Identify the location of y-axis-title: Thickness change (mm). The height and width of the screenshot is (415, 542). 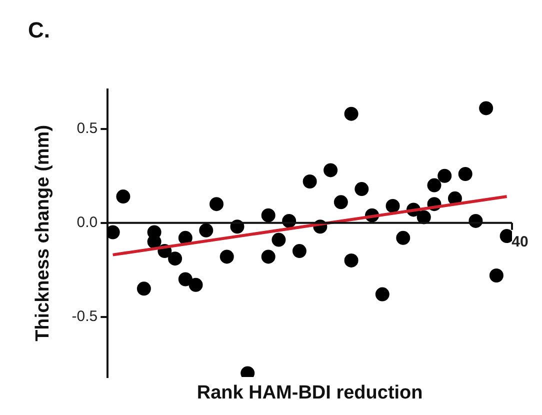
(43, 233).